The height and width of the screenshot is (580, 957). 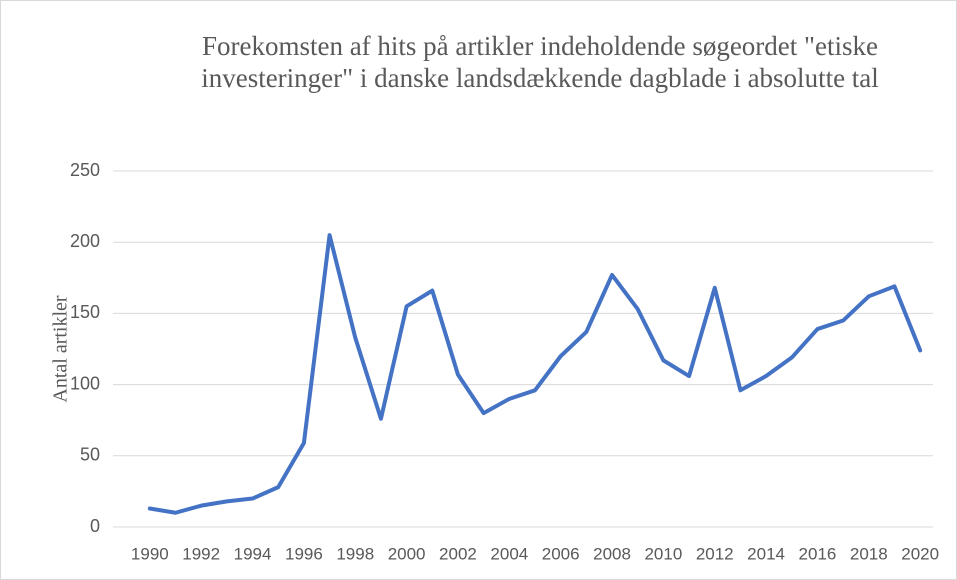 I want to click on x-tick-label: 1992, so click(x=201, y=553).